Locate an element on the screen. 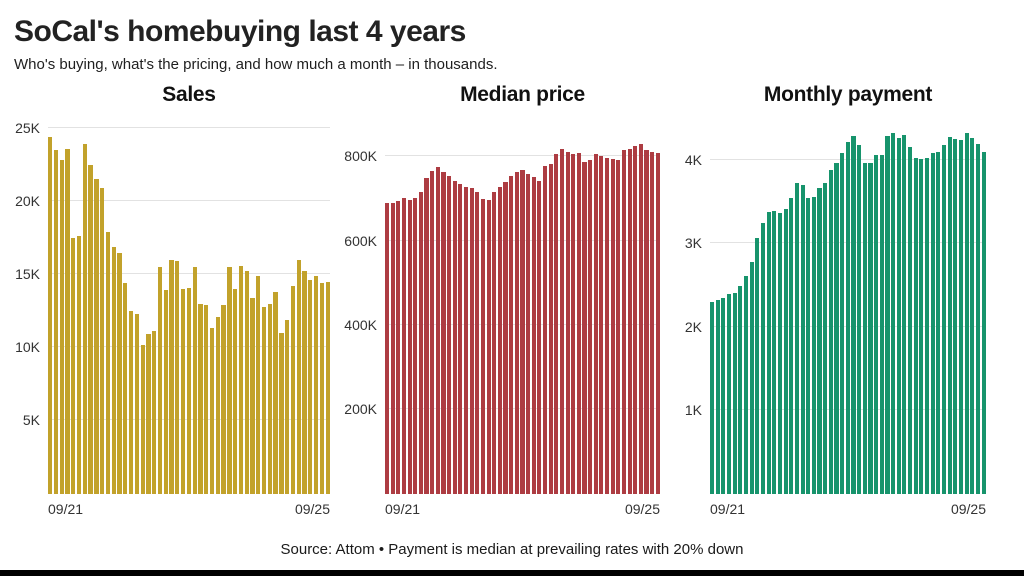 Image resolution: width=1024 pixels, height=576 pixels. gridline is located at coordinates (189, 274).